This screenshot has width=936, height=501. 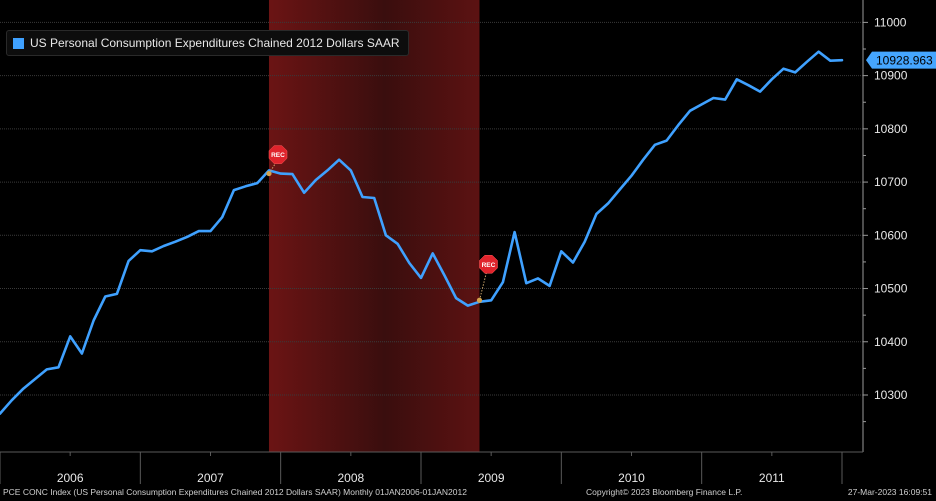 What do you see at coordinates (891, 235) in the screenshot?
I see `y-tick-label: 10600` at bounding box center [891, 235].